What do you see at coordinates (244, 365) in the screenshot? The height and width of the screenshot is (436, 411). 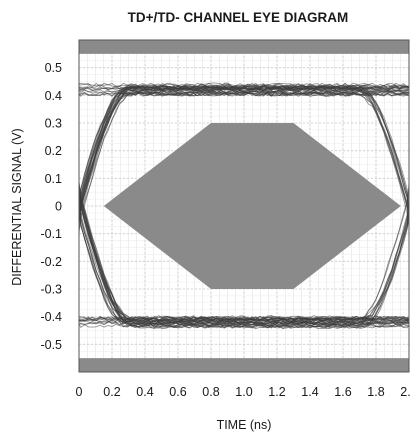 I see `mask-bottom-band` at bounding box center [244, 365].